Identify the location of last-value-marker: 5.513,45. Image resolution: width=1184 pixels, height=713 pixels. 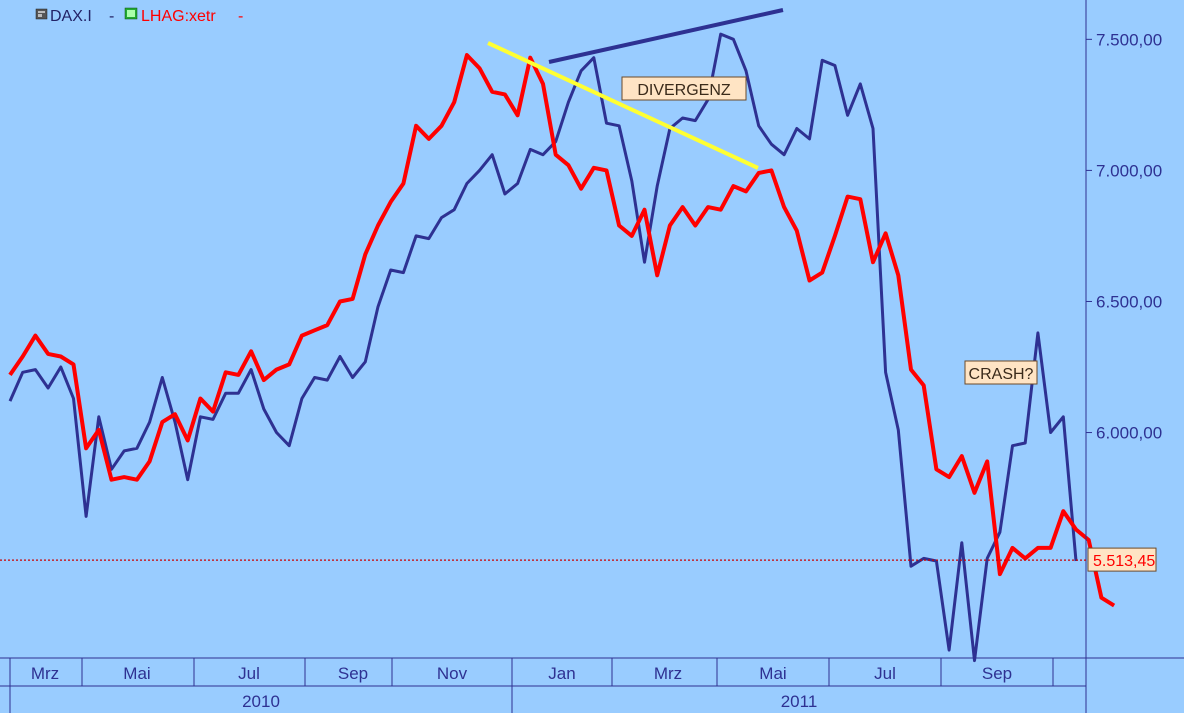
(1122, 559).